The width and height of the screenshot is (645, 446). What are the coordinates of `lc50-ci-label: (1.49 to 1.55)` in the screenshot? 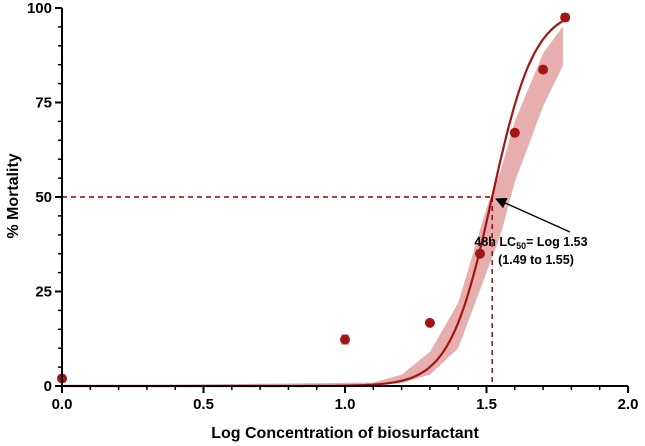 It's located at (536, 260).